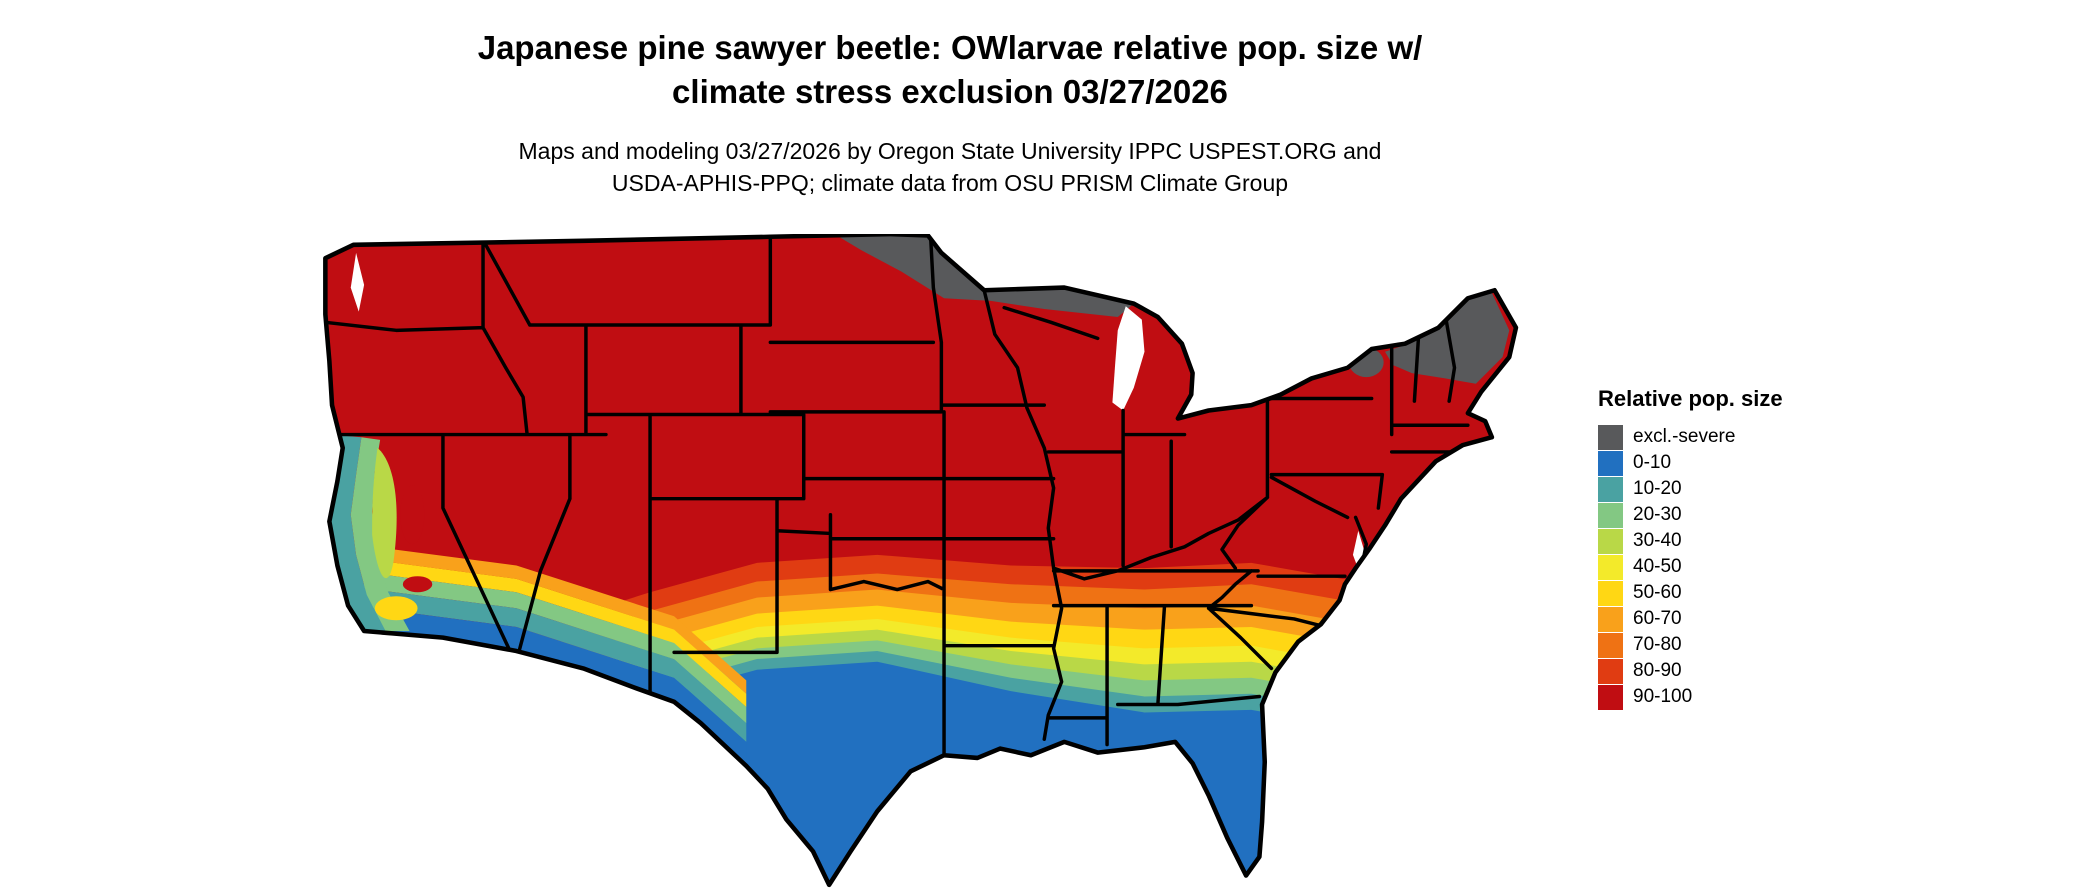 The image size is (2100, 894). Describe the element at coordinates (1657, 592) in the screenshot. I see `legend-label-50-60: 50-60` at that location.